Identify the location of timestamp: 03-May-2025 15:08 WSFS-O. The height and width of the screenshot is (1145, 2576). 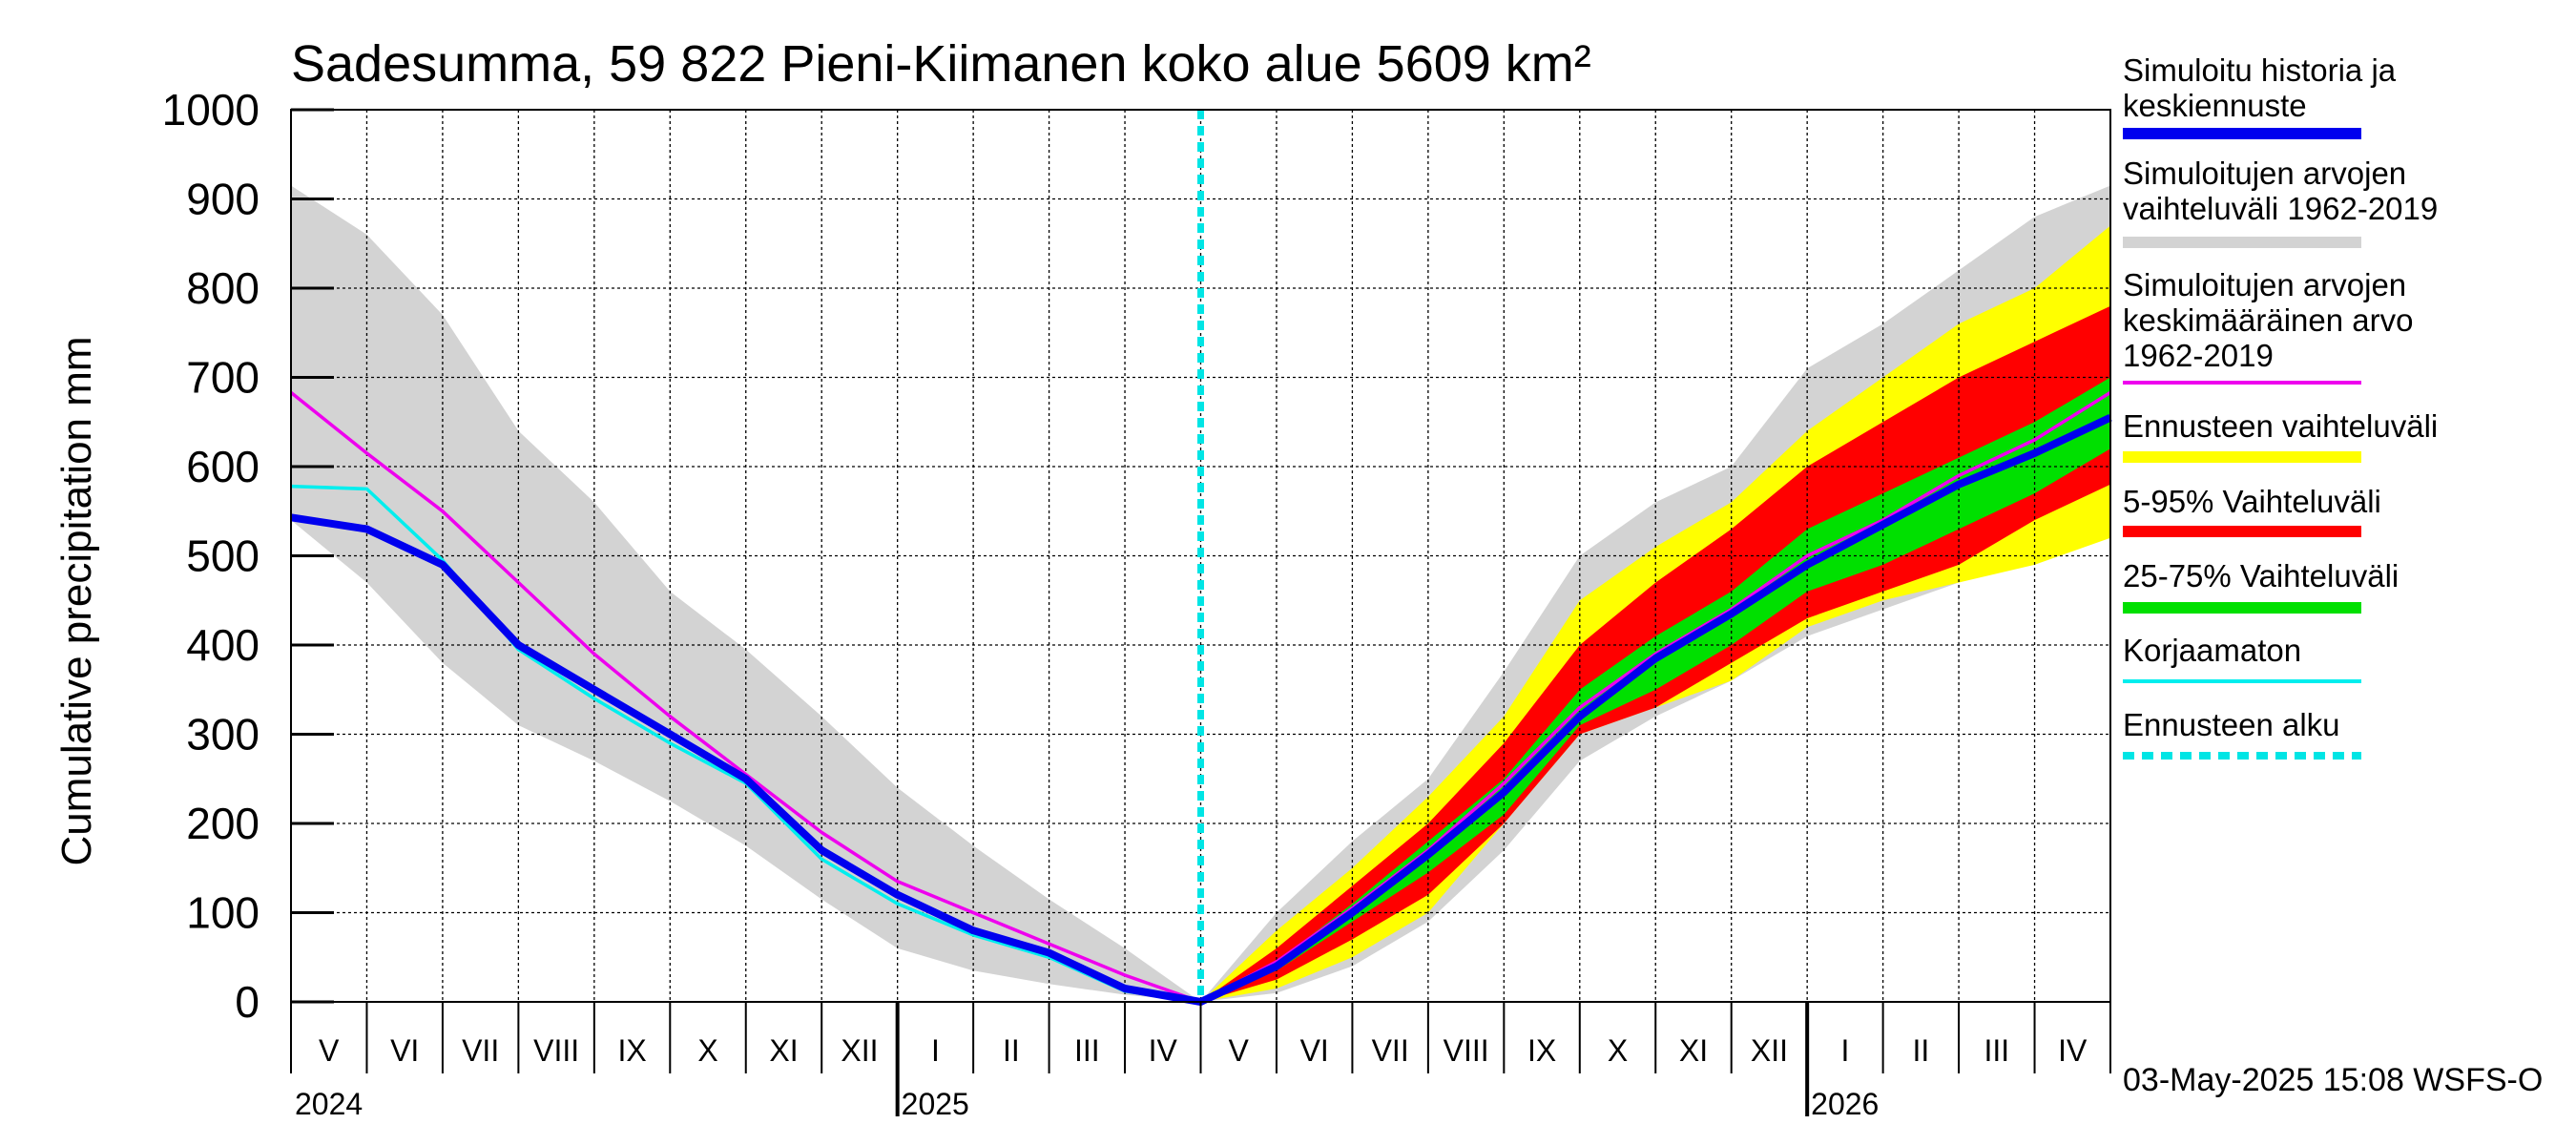
(2333, 1080).